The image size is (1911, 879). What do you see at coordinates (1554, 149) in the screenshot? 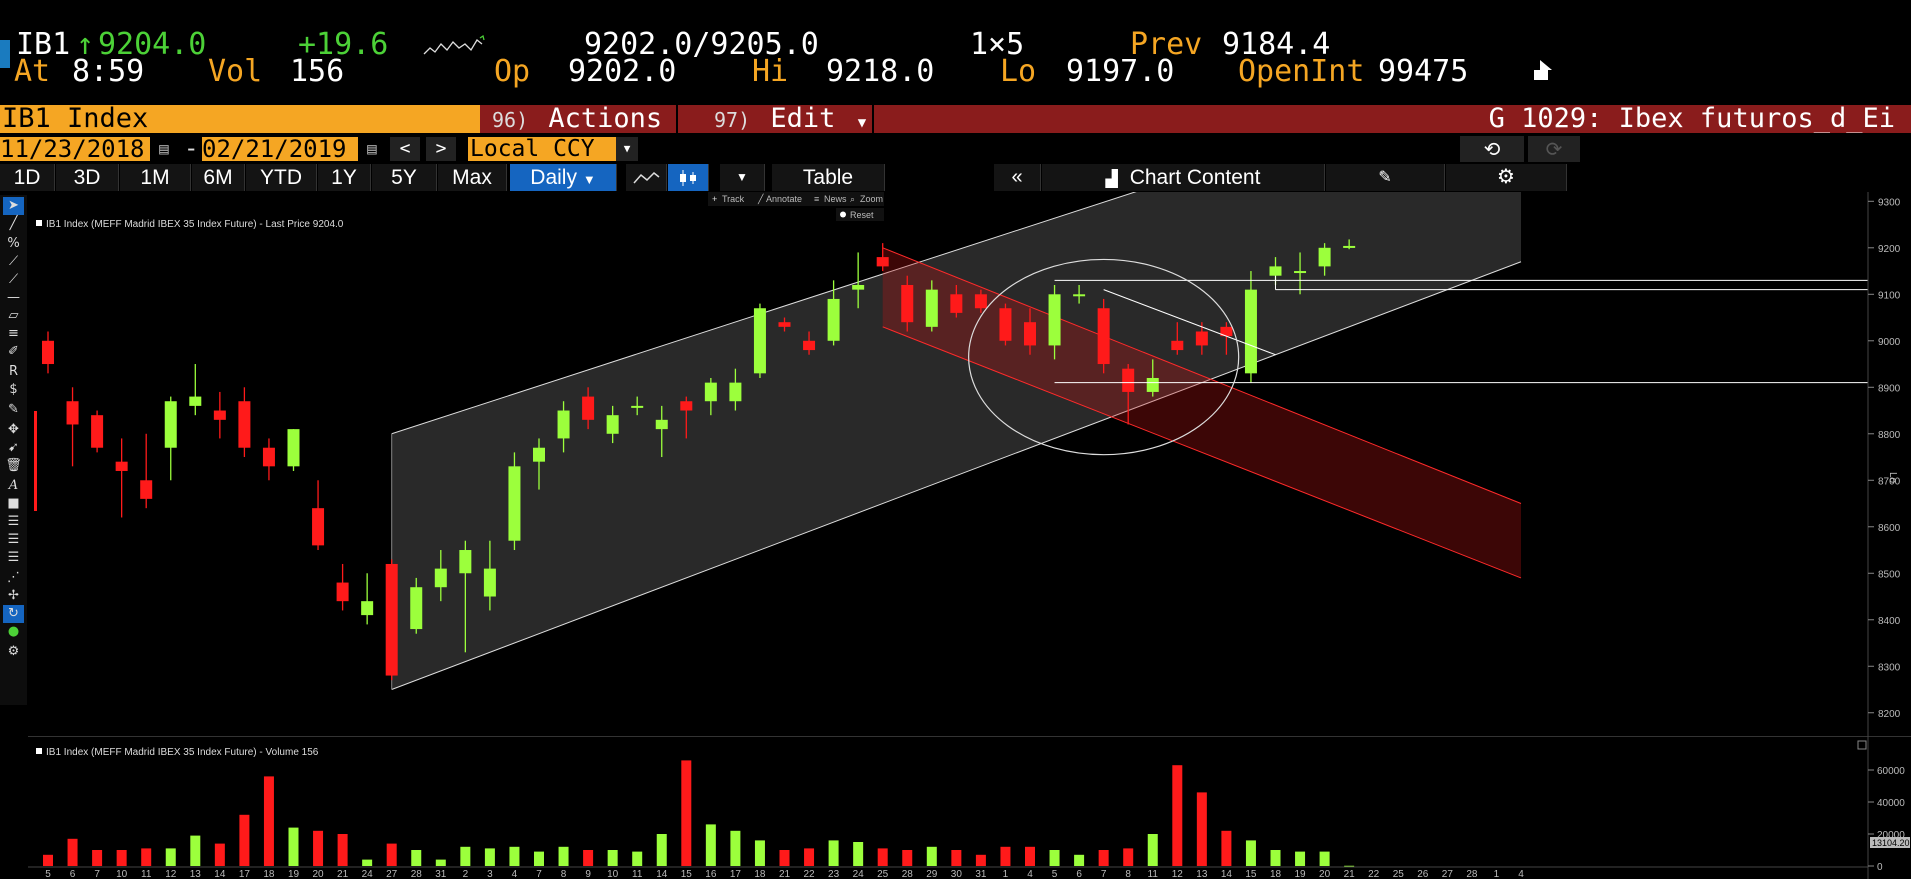
I see `redo-button: ⟳` at bounding box center [1554, 149].